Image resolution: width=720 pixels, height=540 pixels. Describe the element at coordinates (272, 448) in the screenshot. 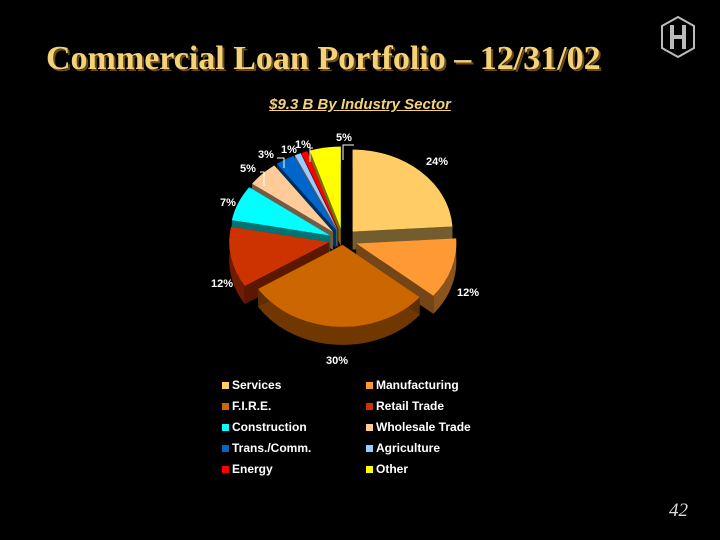

I see `legend-label: Trans./Comm.` at that location.